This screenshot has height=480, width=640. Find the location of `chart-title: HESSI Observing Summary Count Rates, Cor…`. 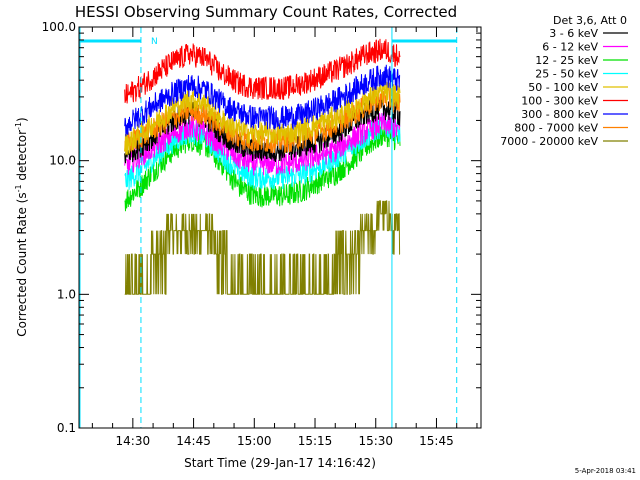

chart-title: HESSI Observing Summary Count Rates, Cor… is located at coordinates (266, 12).